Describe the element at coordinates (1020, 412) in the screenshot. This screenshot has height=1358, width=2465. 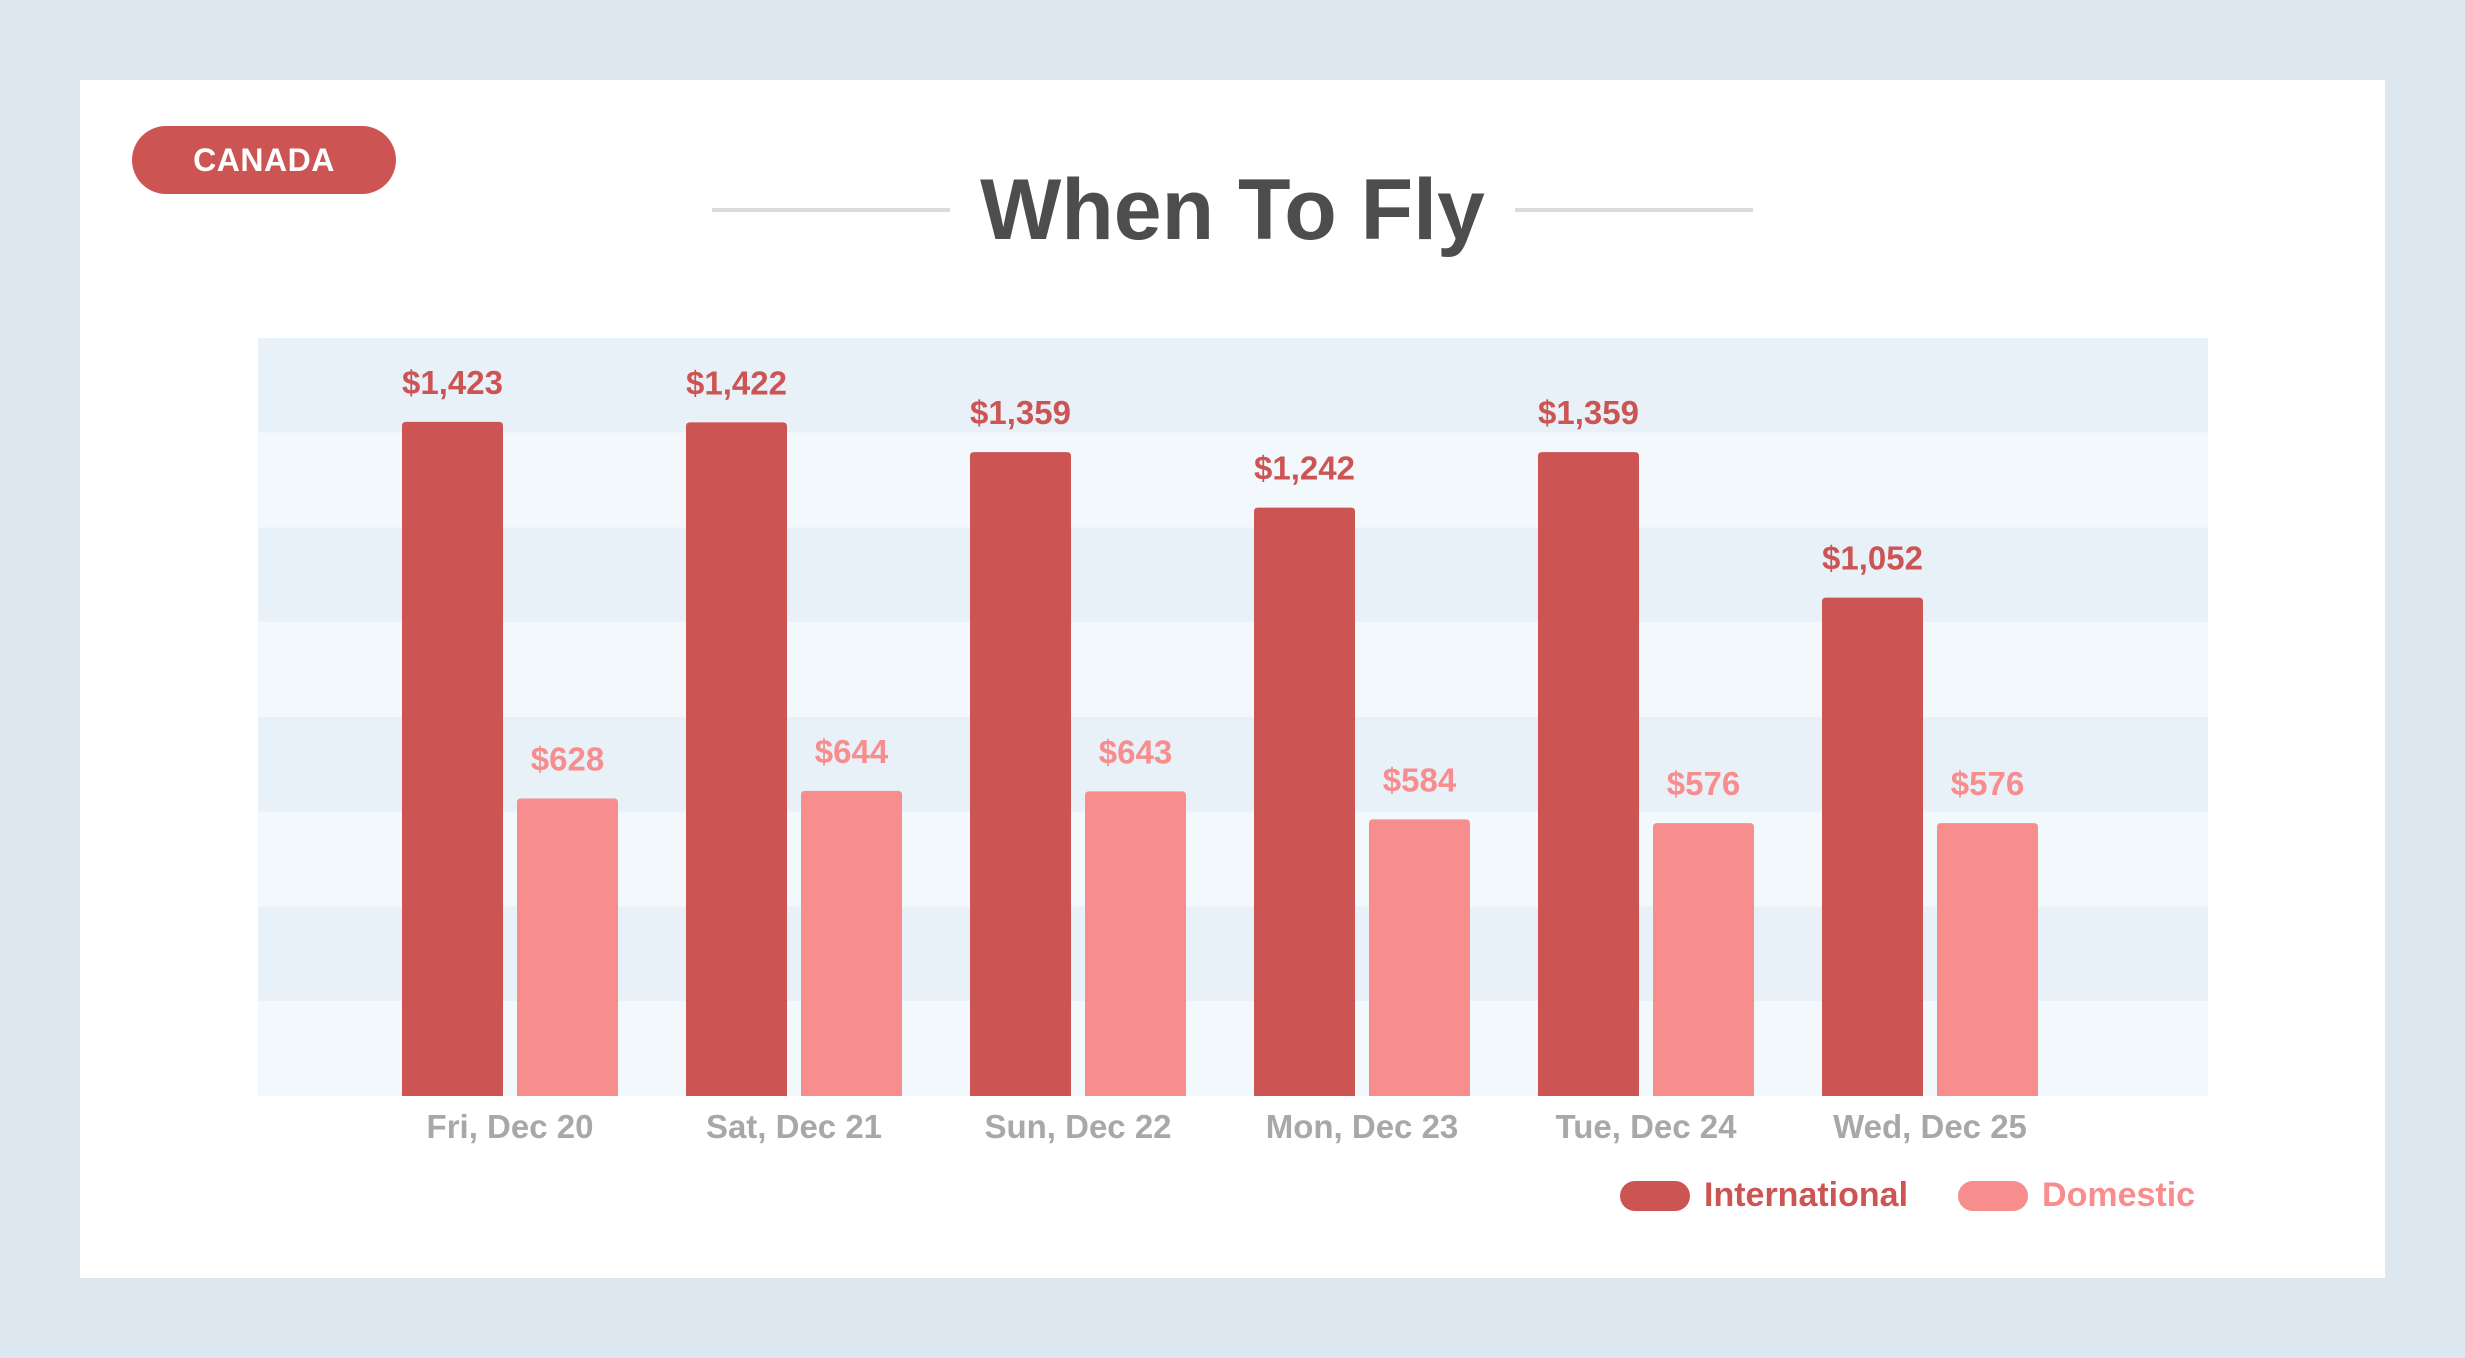
I see `value-label-international-2: $1,359` at that location.